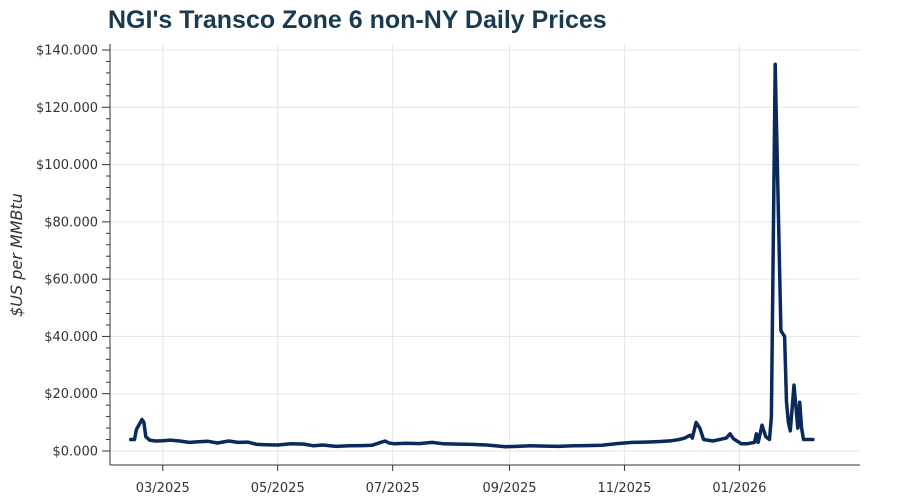 This screenshot has height=502, width=900. Describe the element at coordinates (509, 488) in the screenshot. I see `x-tick-label: 09/2025` at that location.